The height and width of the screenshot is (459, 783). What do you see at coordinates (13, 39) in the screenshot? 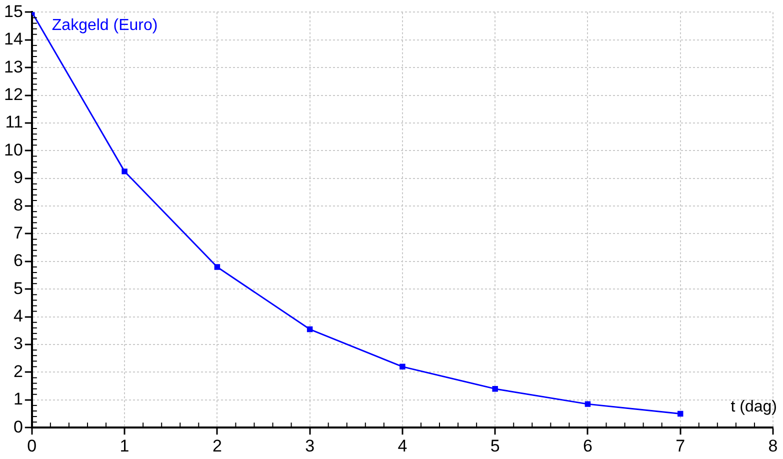
I see `y-tick-label: 14` at bounding box center [13, 39].